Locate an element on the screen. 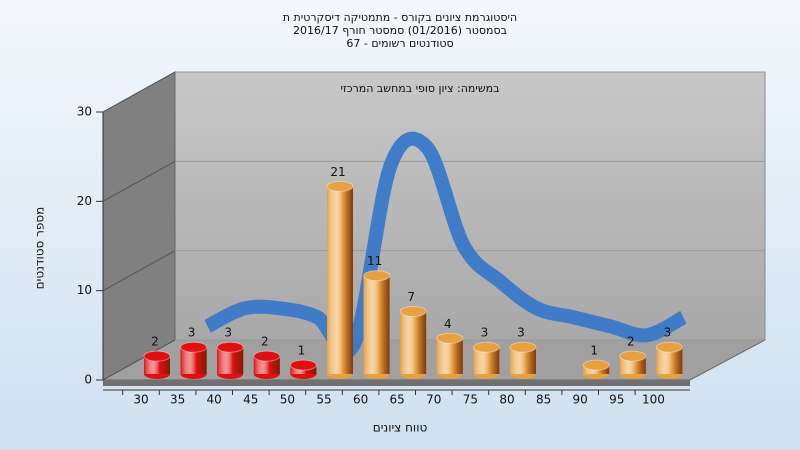 The height and width of the screenshot is (450, 800). x-tick-label: 100 is located at coordinates (653, 400).